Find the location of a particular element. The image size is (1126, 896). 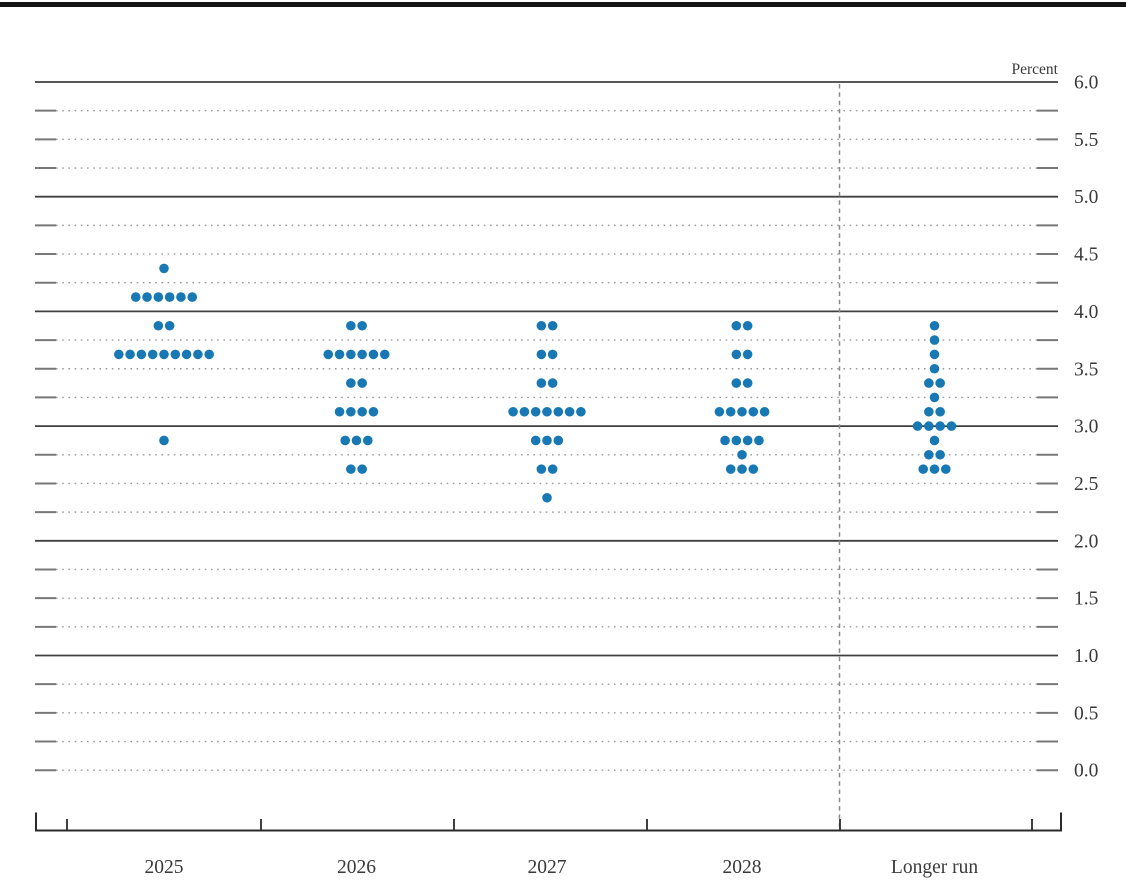

y-axis-label: 2.0 is located at coordinates (1086, 541).